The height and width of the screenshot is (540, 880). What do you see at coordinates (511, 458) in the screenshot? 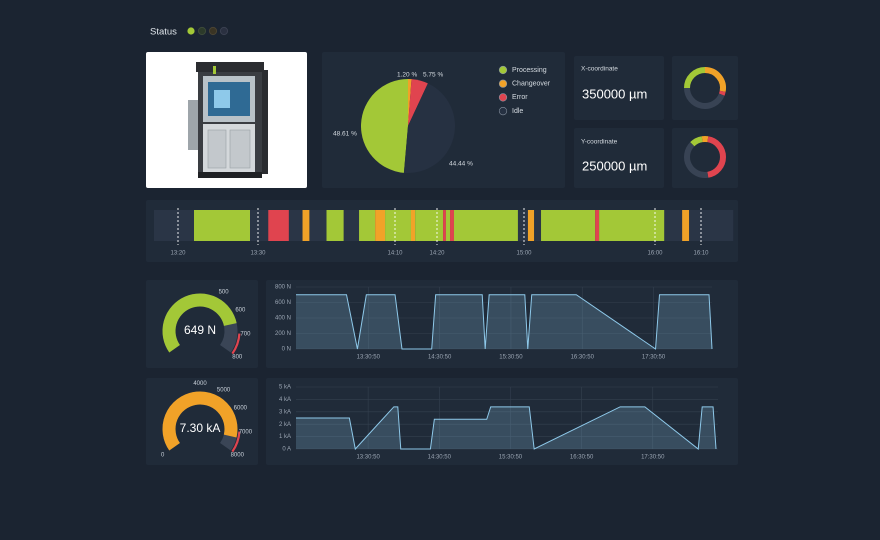
I see `x-tick-label: 15:30:50` at bounding box center [511, 458].